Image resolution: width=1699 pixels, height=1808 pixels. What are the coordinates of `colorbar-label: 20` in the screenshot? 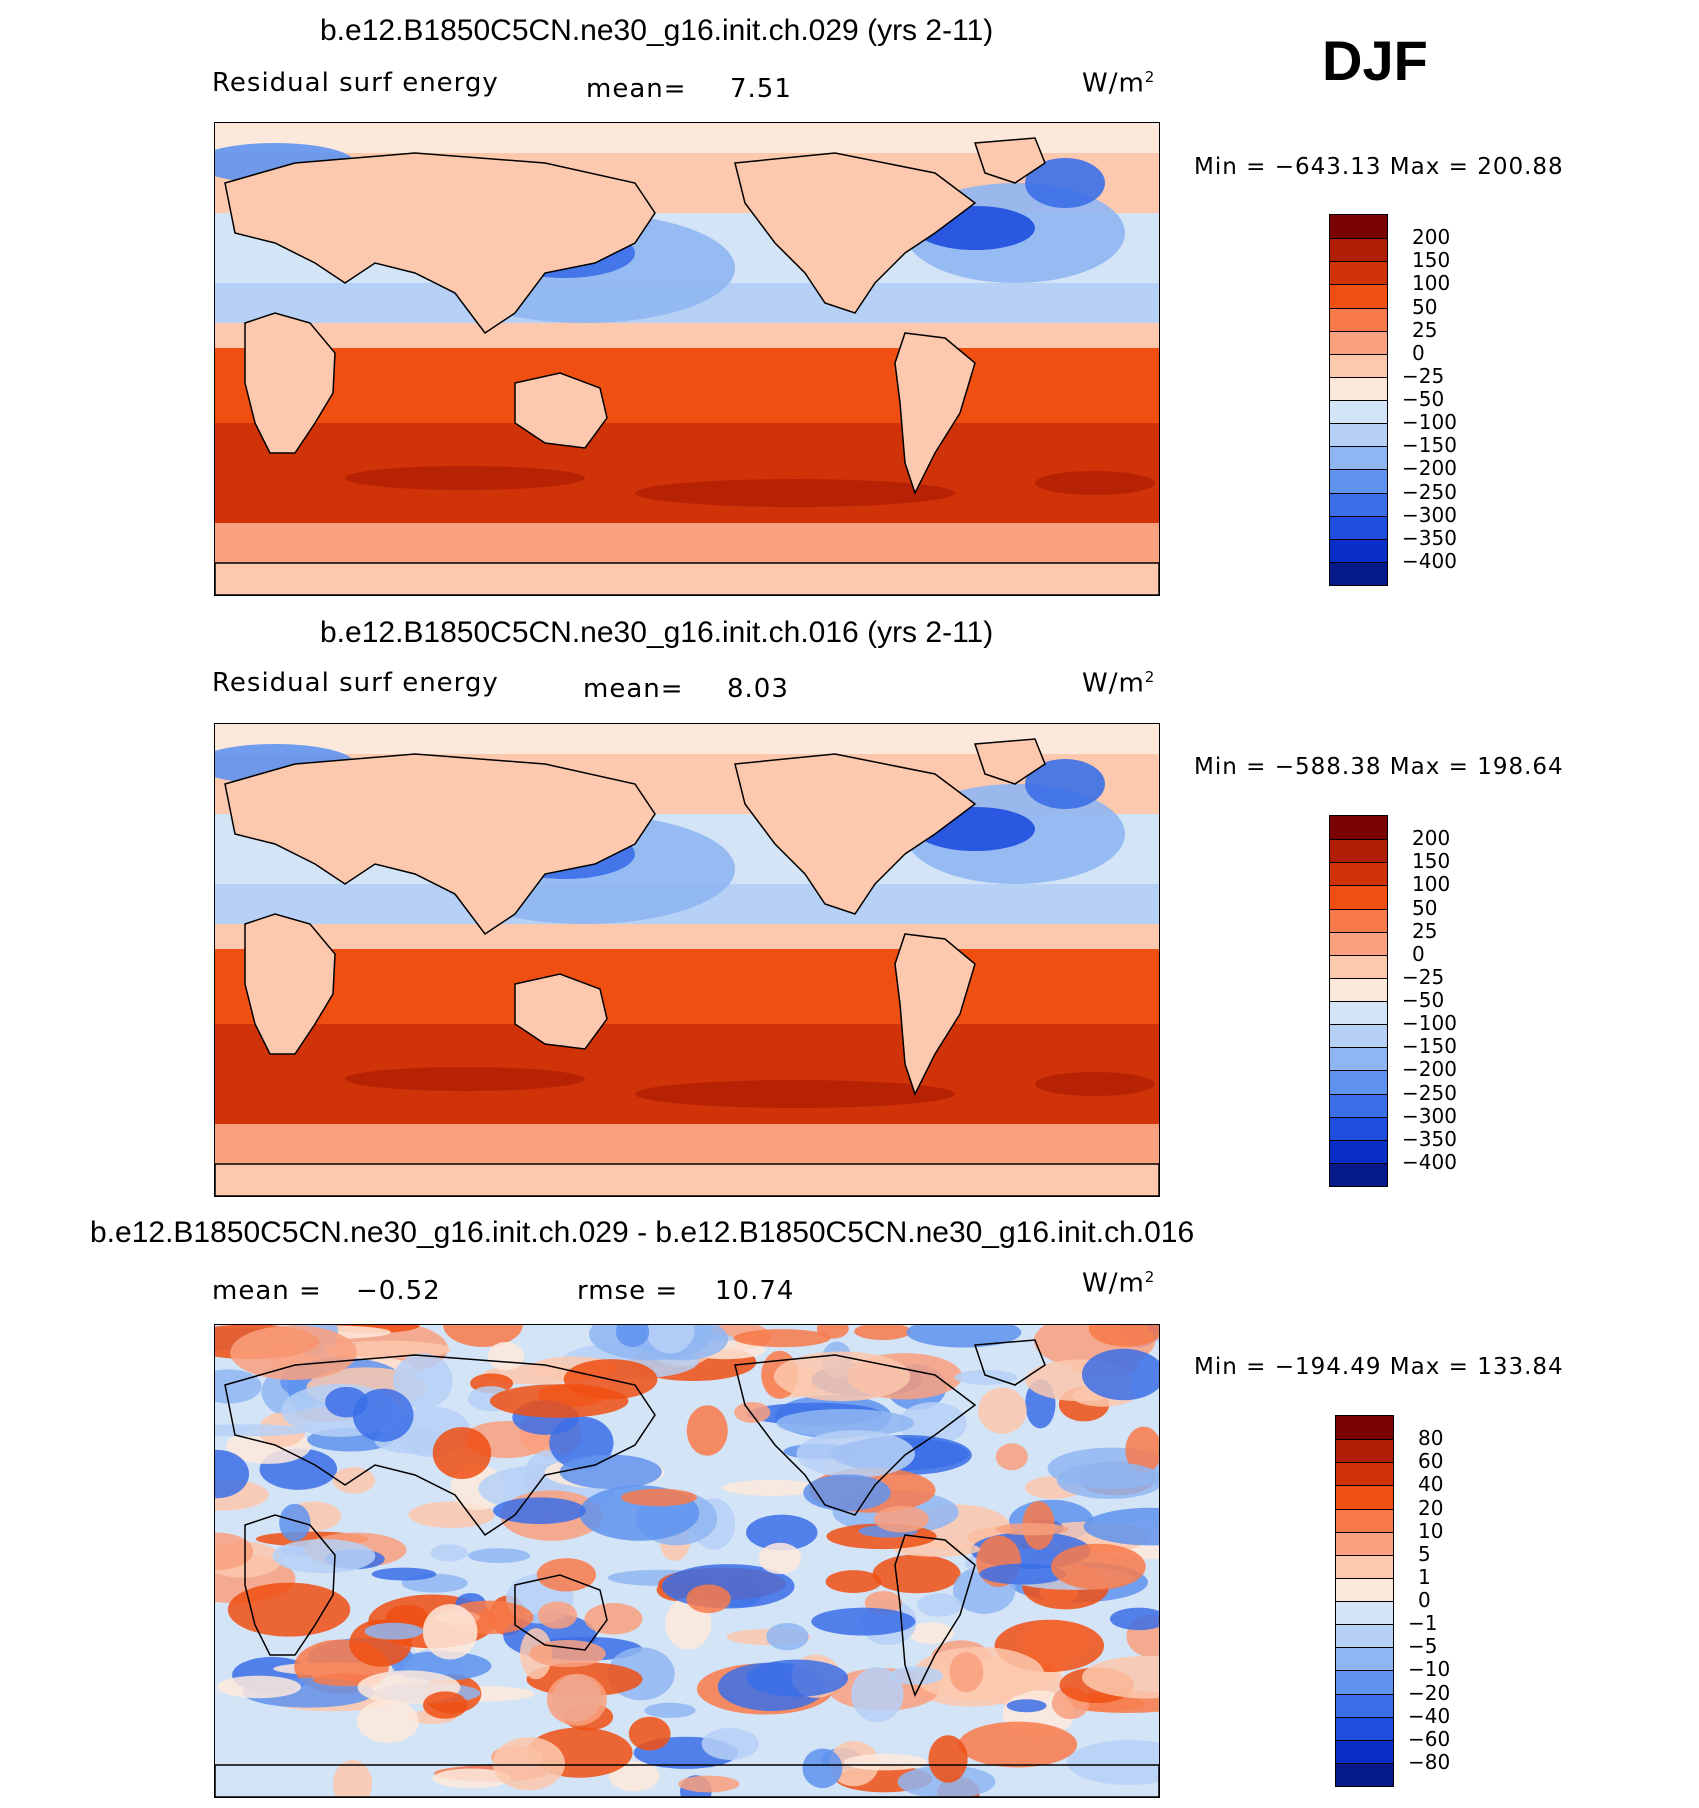 It's located at (1431, 1507).